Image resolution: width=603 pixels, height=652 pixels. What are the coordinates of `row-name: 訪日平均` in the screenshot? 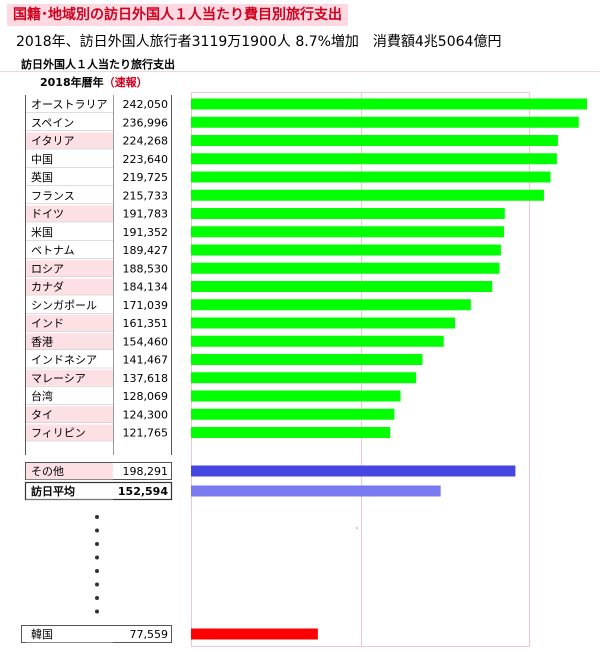 It's located at (53, 491).